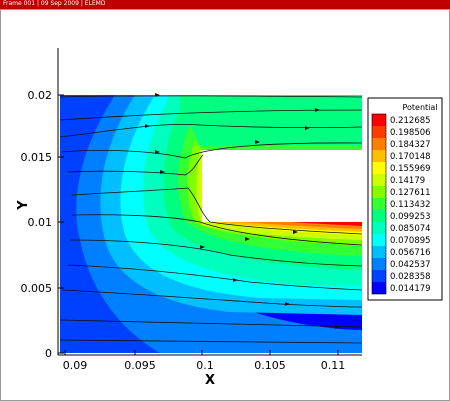 Image resolution: width=450 pixels, height=401 pixels. What do you see at coordinates (225, 4) in the screenshot?
I see `frame-title-bar: Frame 001 | 09 Sep 2009 | ELEMD` at bounding box center [225, 4].